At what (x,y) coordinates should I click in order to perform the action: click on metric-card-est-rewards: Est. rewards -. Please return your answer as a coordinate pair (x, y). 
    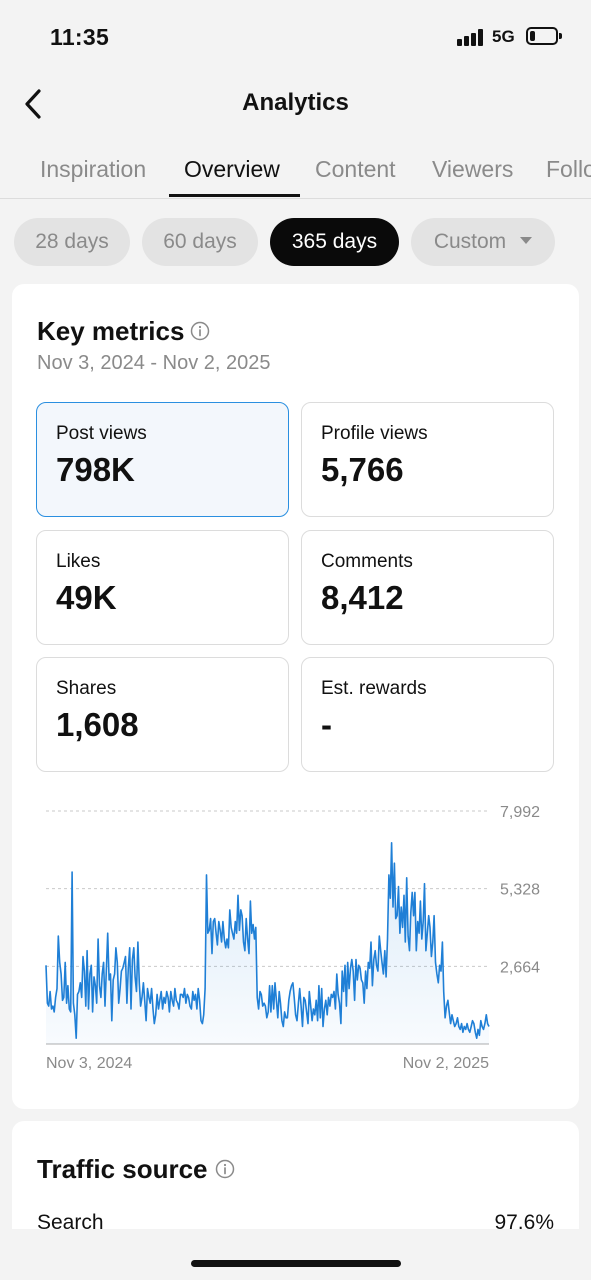
    Looking at the image, I should click on (427, 714).